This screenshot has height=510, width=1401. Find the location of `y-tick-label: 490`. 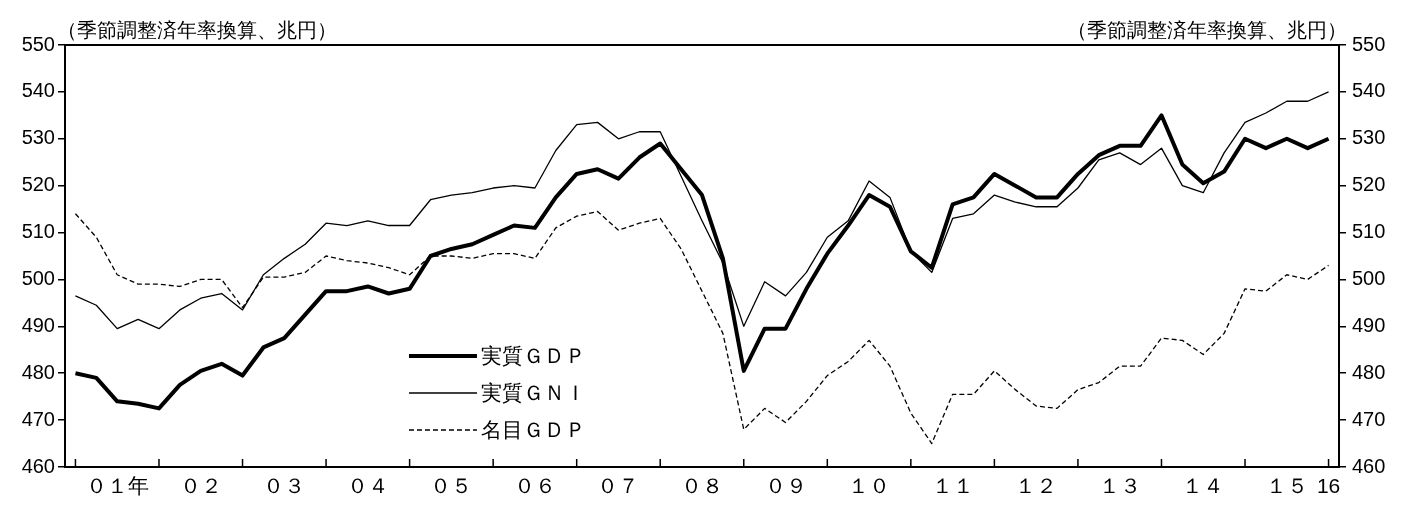

y-tick-label: 490 is located at coordinates (38, 324).